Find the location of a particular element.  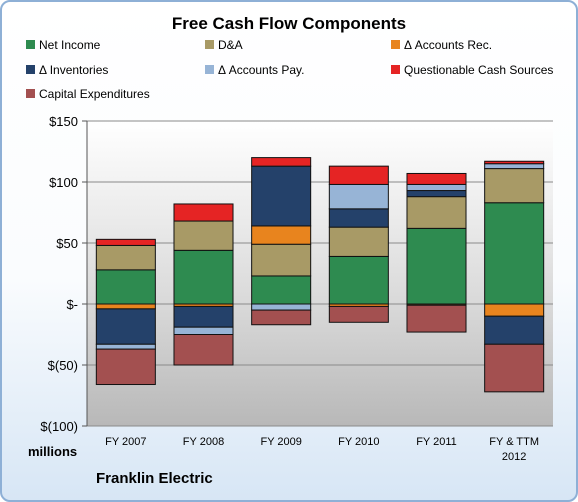

legend-swatch-accounts-pay is located at coordinates (209, 70).